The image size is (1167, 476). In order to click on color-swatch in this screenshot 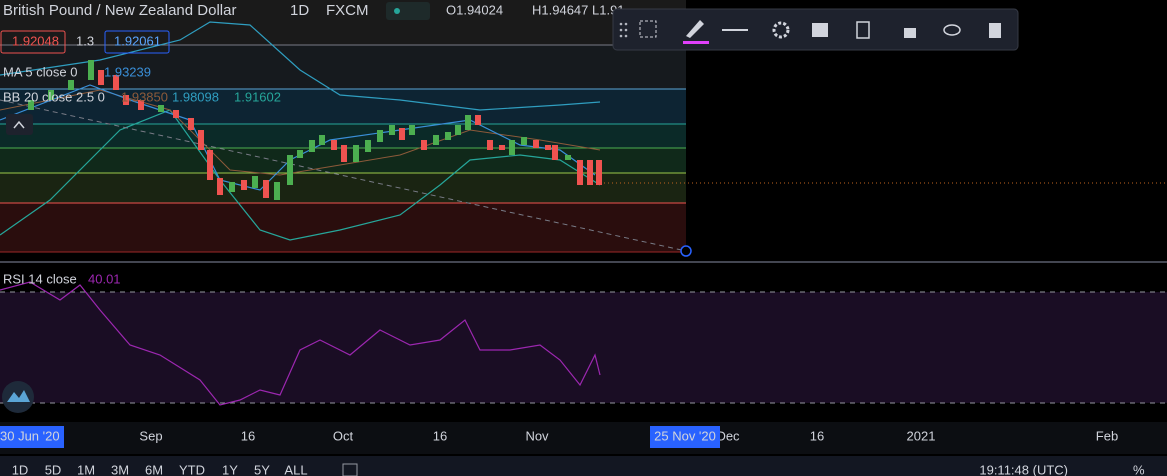, I will do `click(696, 42)`.